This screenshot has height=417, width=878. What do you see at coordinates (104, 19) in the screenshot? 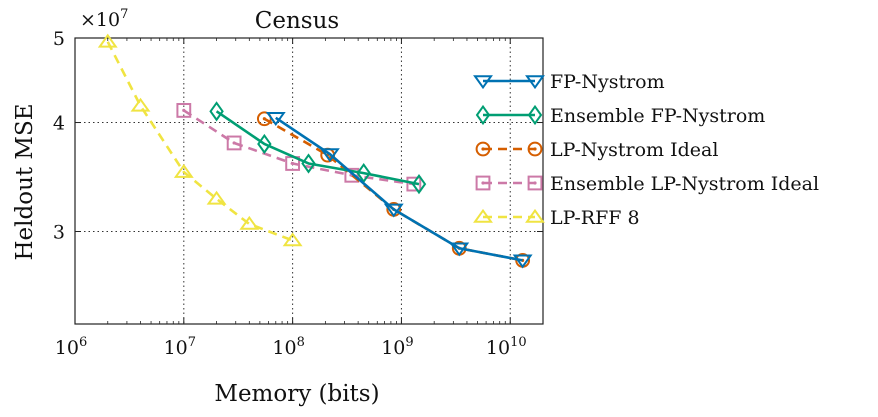
I see `y-multiplier-label: ×10⁷` at bounding box center [104, 19].